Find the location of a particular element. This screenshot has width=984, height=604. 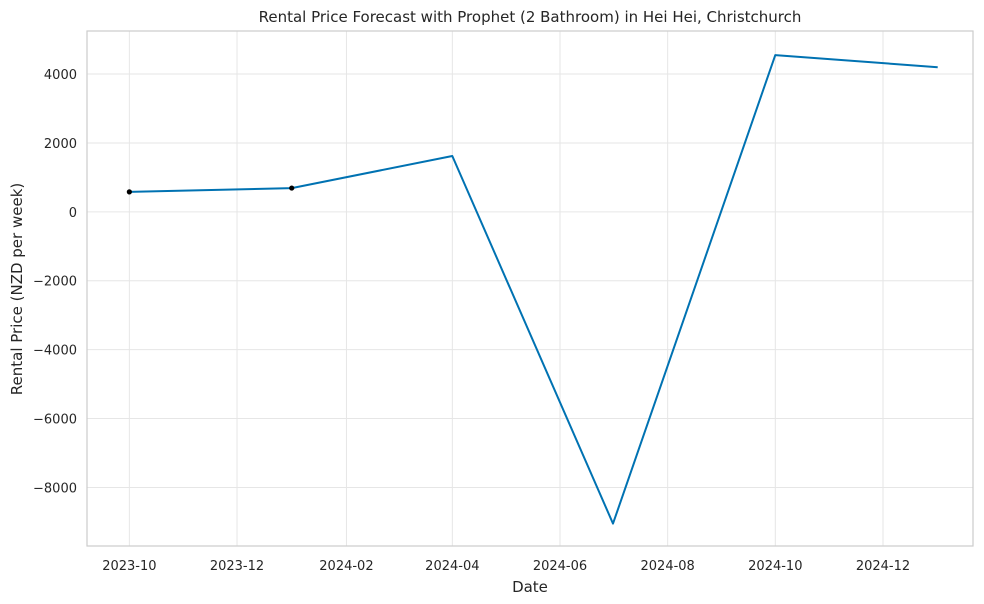

y-tick-label: 2000 is located at coordinates (60, 144).